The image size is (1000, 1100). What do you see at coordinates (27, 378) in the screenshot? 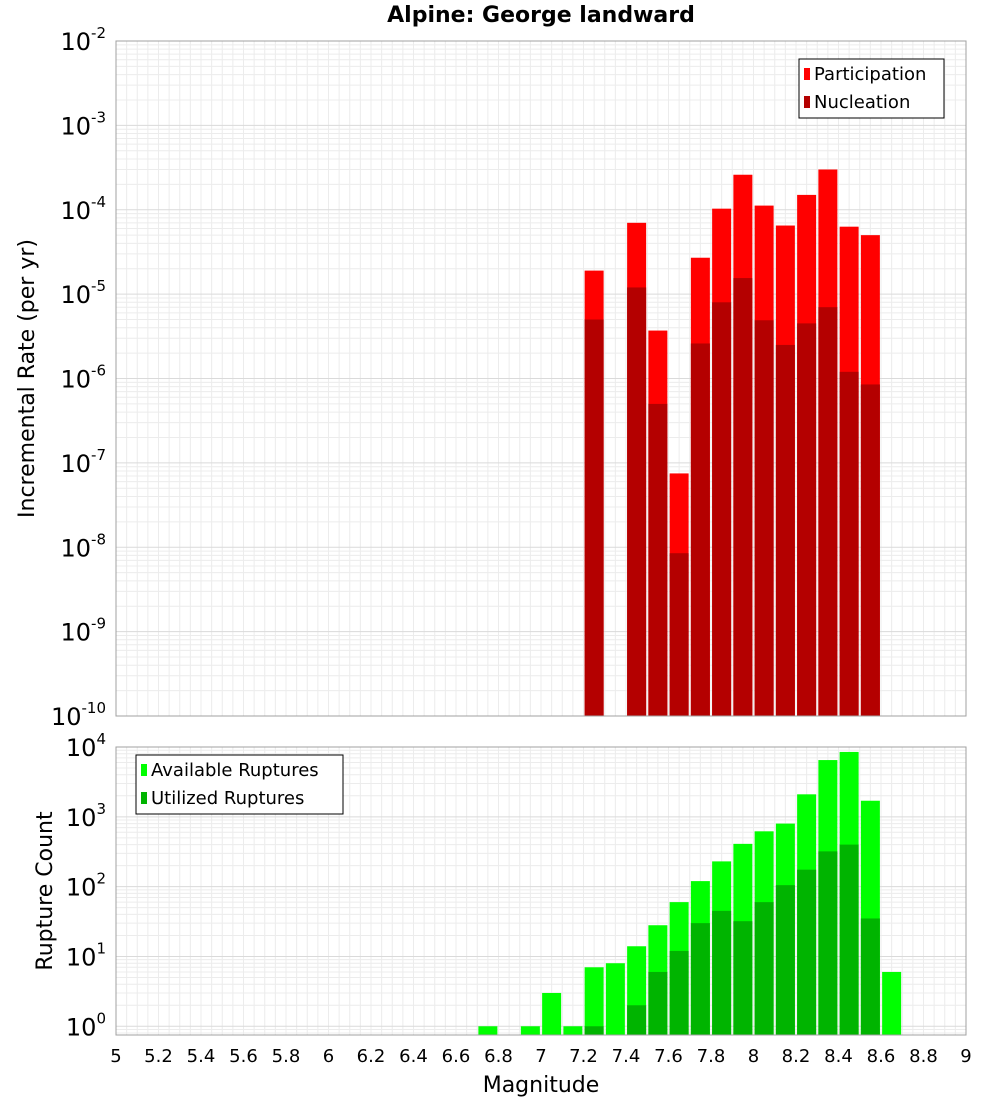
I see `y-axis-label: Incremental Rate (per yr)` at bounding box center [27, 378].